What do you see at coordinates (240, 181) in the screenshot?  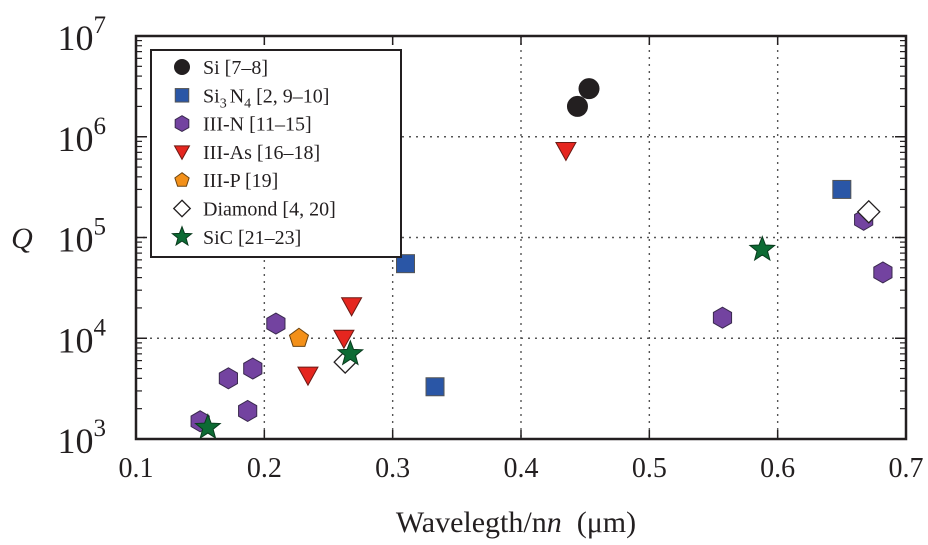 I see `legend-label: III-P [19]` at bounding box center [240, 181].